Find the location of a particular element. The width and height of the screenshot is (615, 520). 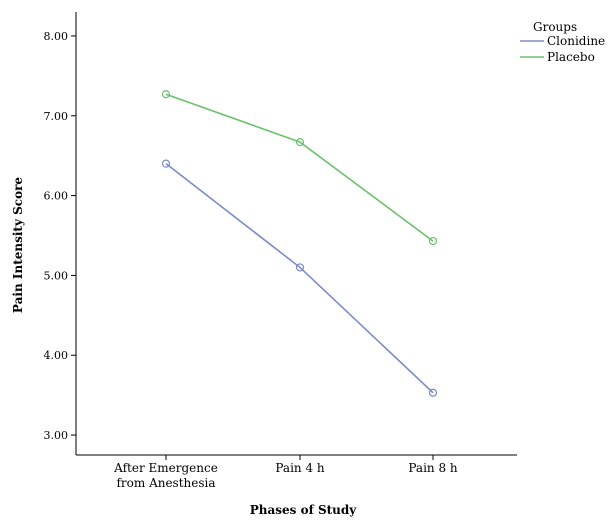

x-tick-label: Pain 8 h is located at coordinates (433, 468).